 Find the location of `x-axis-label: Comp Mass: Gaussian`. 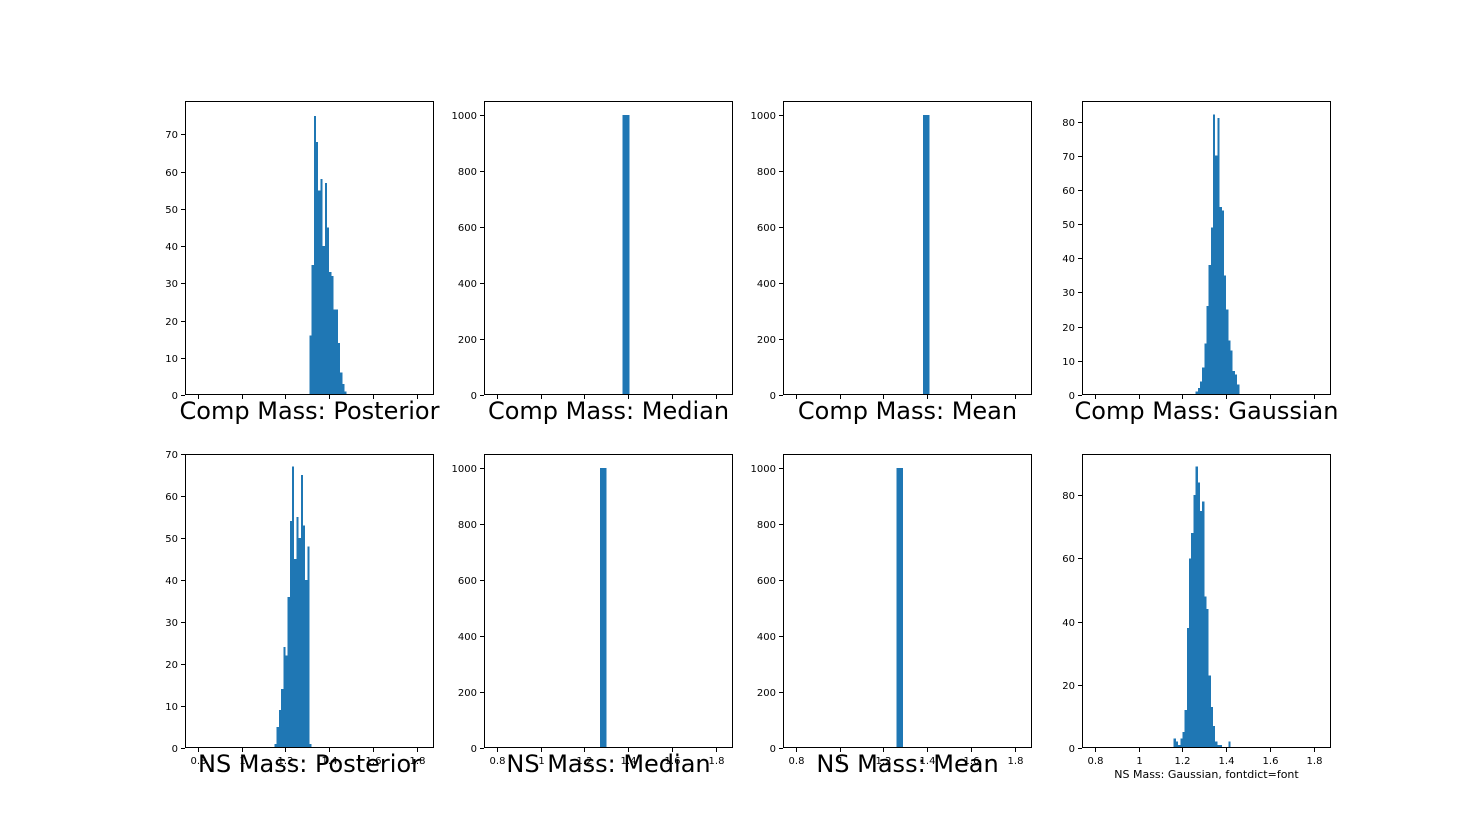

x-axis-label: Comp Mass: Gaussian is located at coordinates (1207, 411).